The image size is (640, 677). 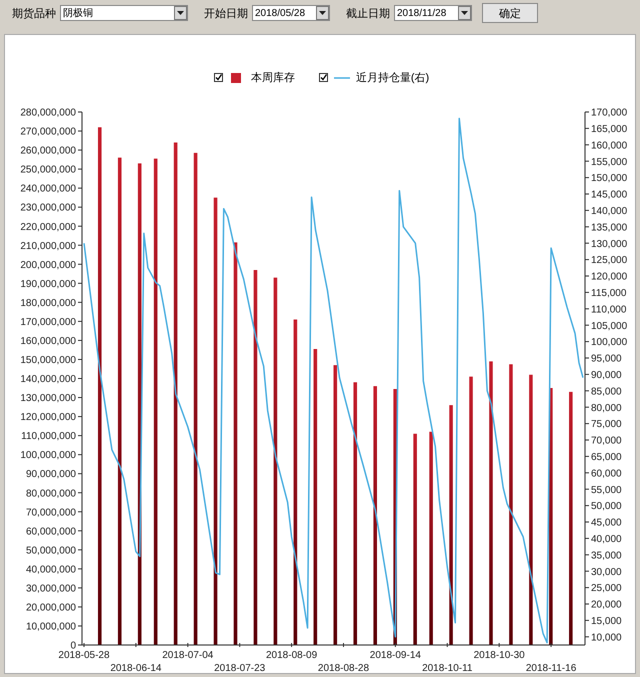 What do you see at coordinates (393, 78) in the screenshot?
I see `legend-label: 近月持仓量(右)` at bounding box center [393, 78].